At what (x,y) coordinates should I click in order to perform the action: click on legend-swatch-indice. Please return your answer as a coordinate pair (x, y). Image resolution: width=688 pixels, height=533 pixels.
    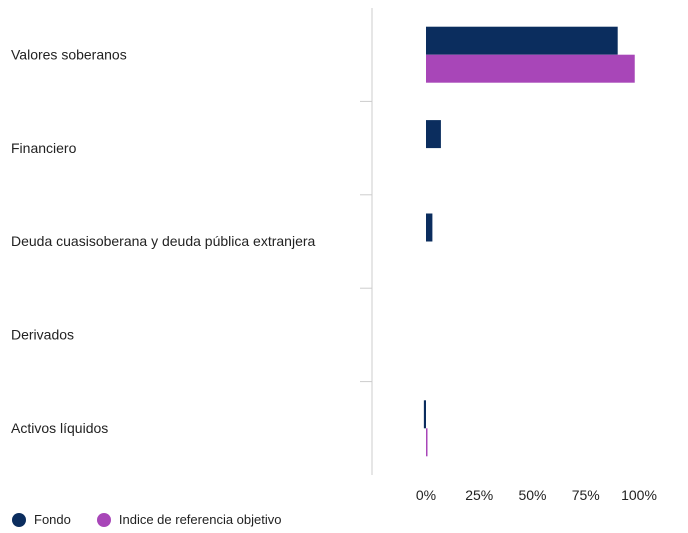
    Looking at the image, I should click on (103, 519).